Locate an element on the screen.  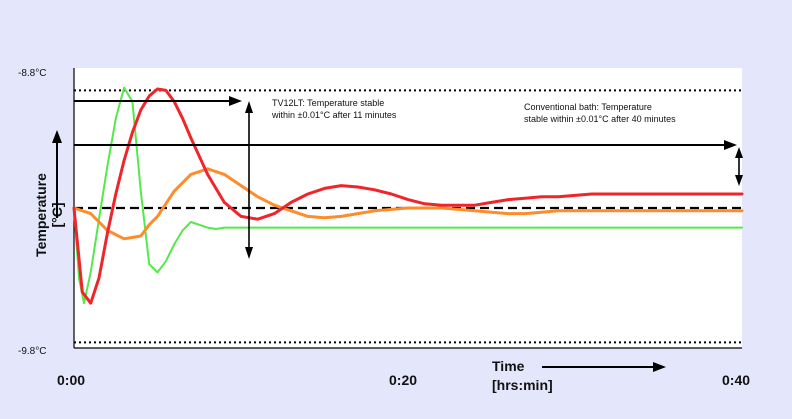
tv12lt-vertical-arrow-bottom is located at coordinates (249, 253).